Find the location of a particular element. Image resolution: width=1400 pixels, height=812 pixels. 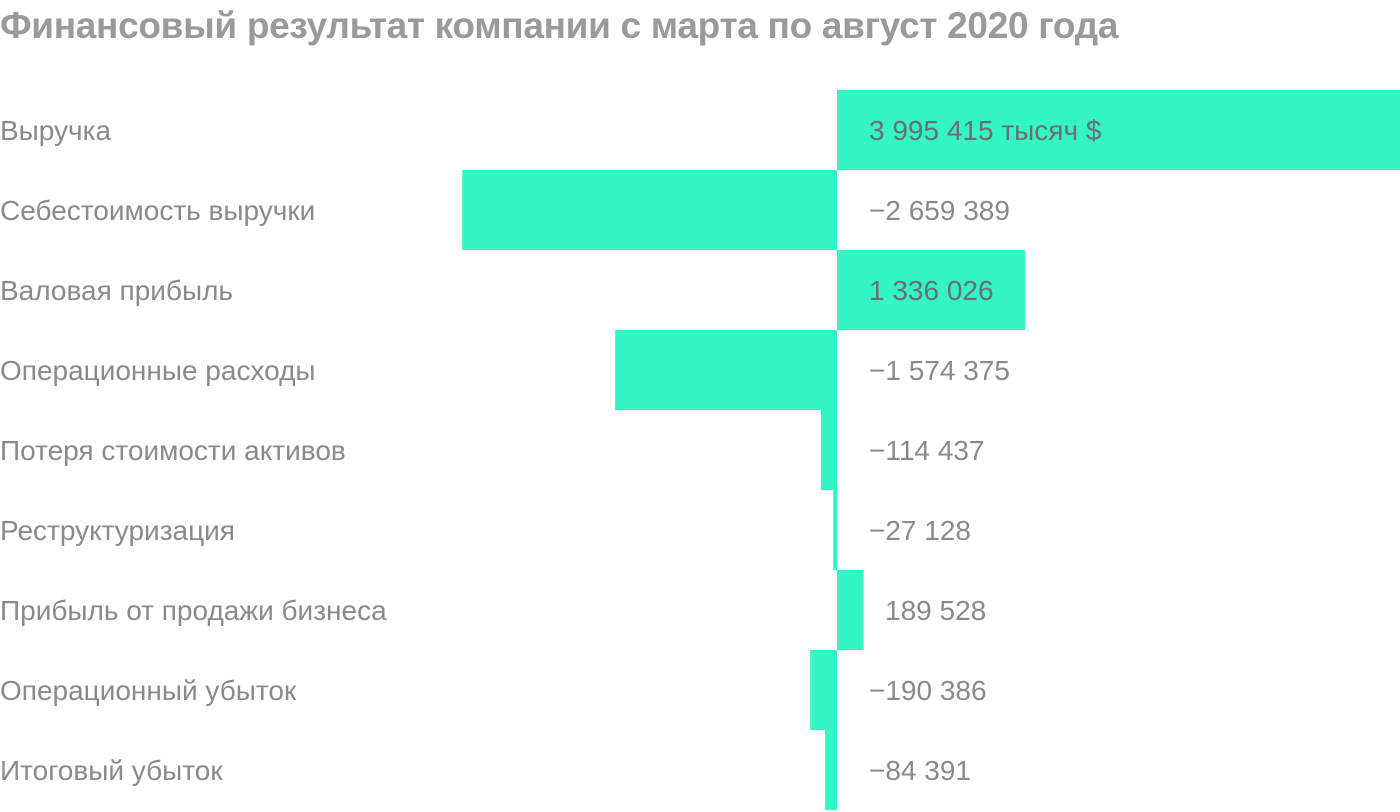

value-label: −2 659 389 is located at coordinates (939, 210).